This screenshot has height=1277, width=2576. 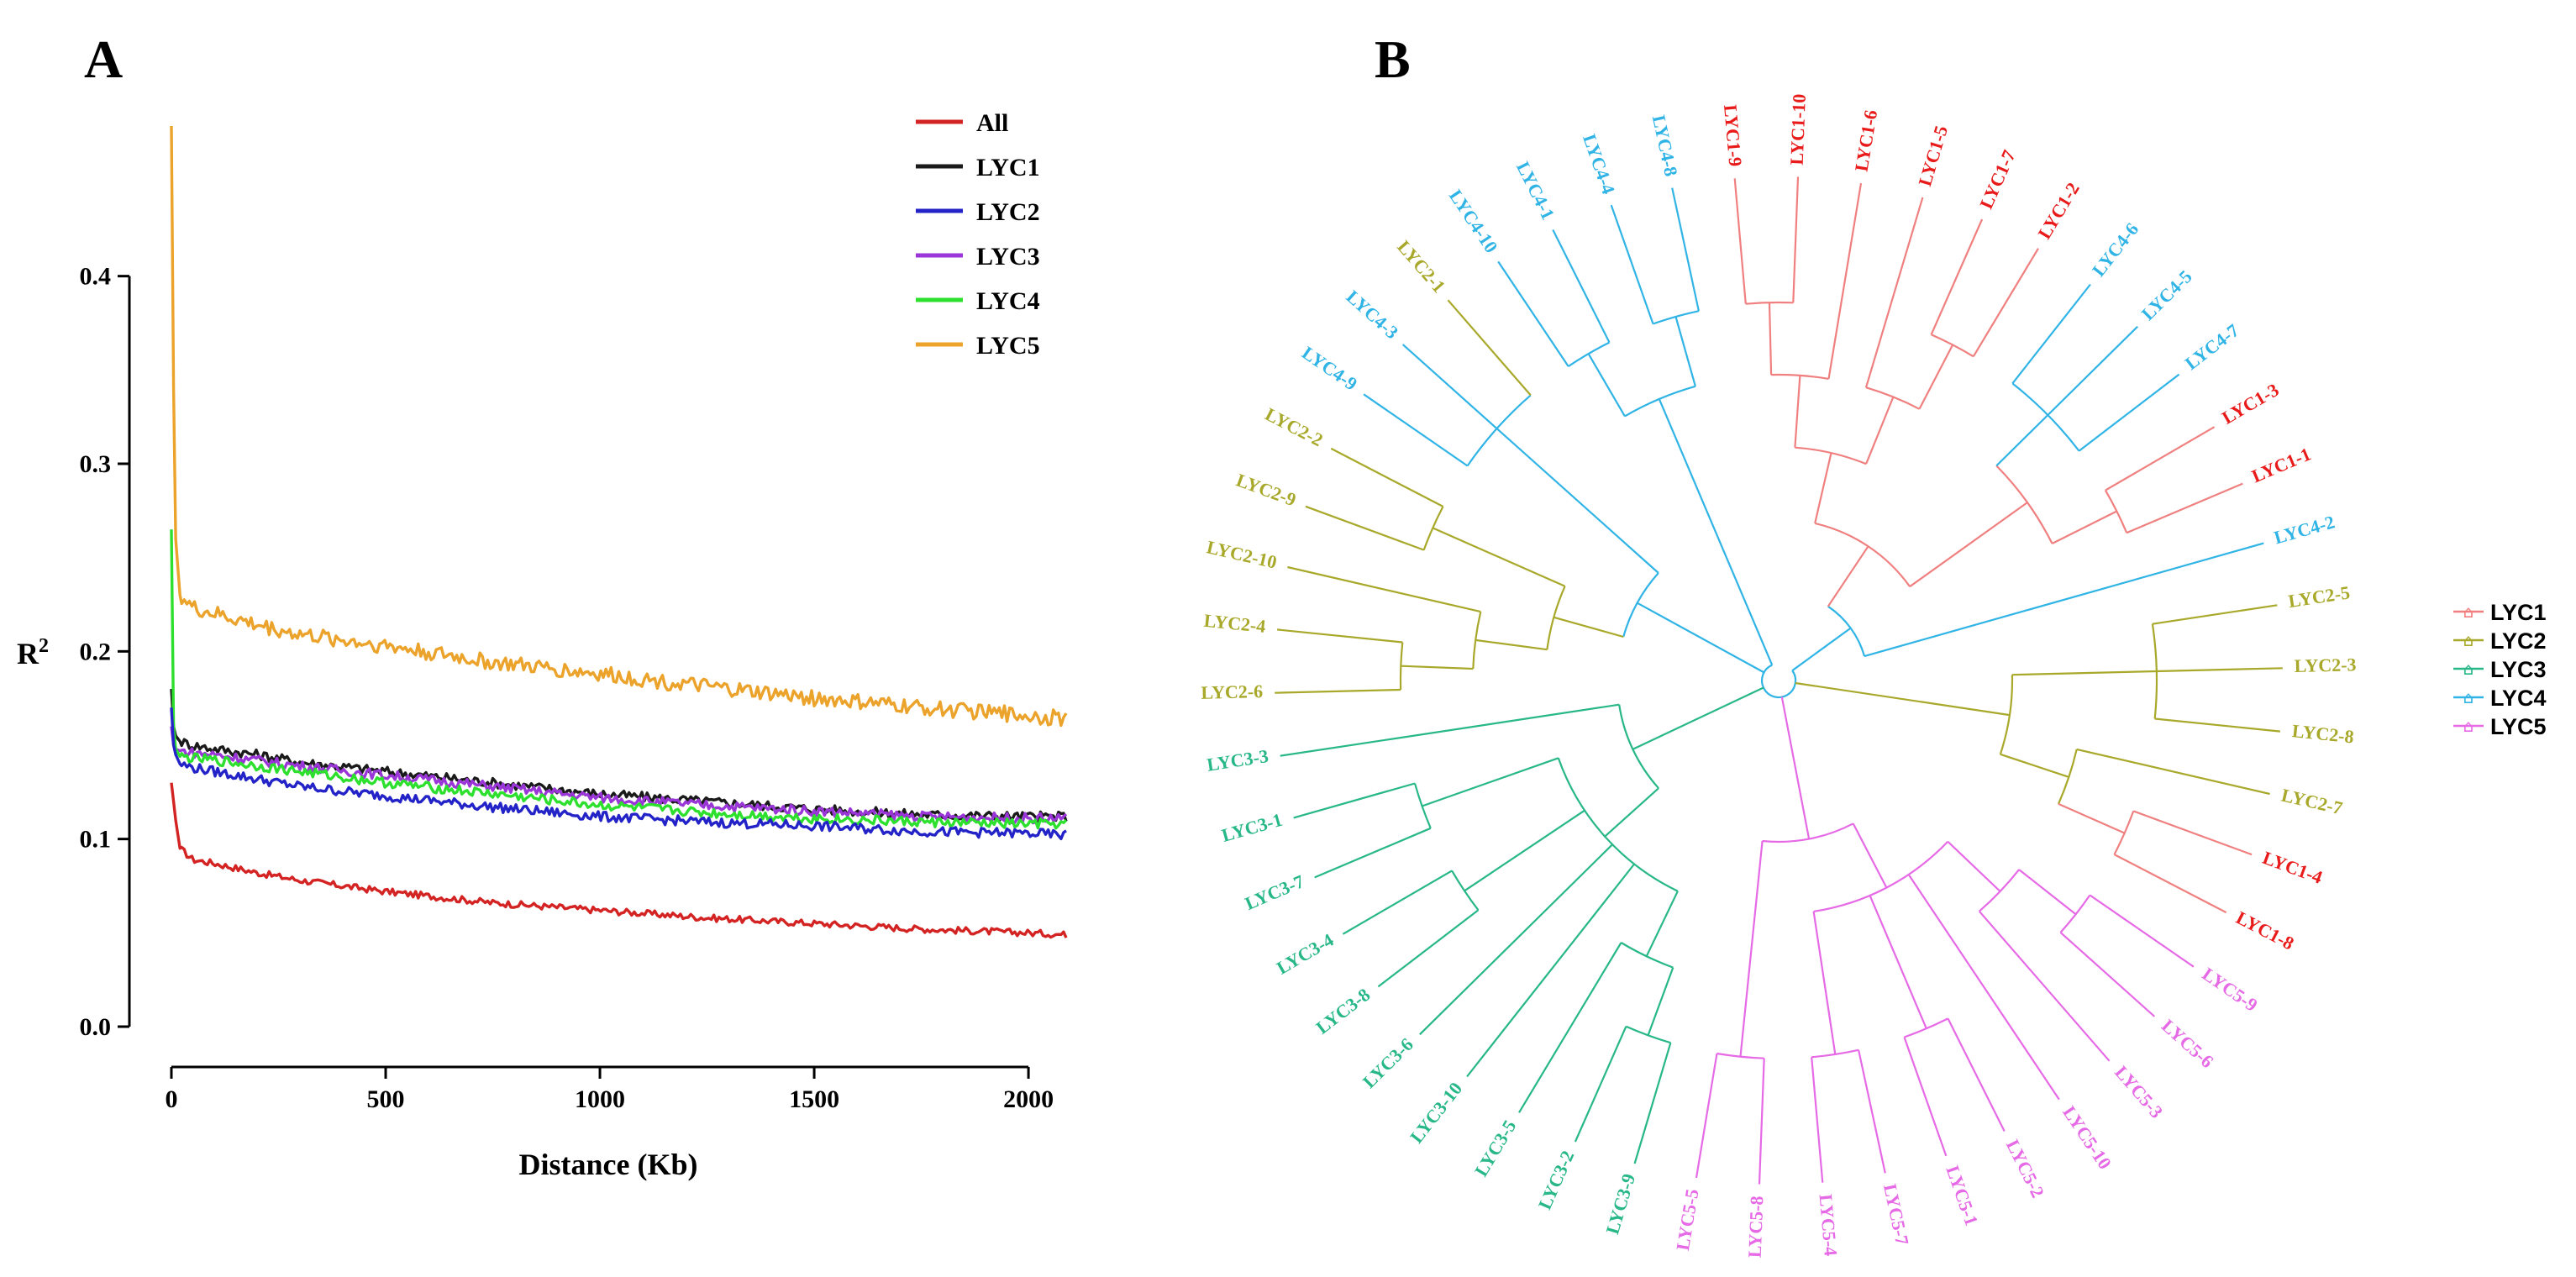 I want to click on leaf-label-lyc5-7: LYC5-7, so click(x=1896, y=1214).